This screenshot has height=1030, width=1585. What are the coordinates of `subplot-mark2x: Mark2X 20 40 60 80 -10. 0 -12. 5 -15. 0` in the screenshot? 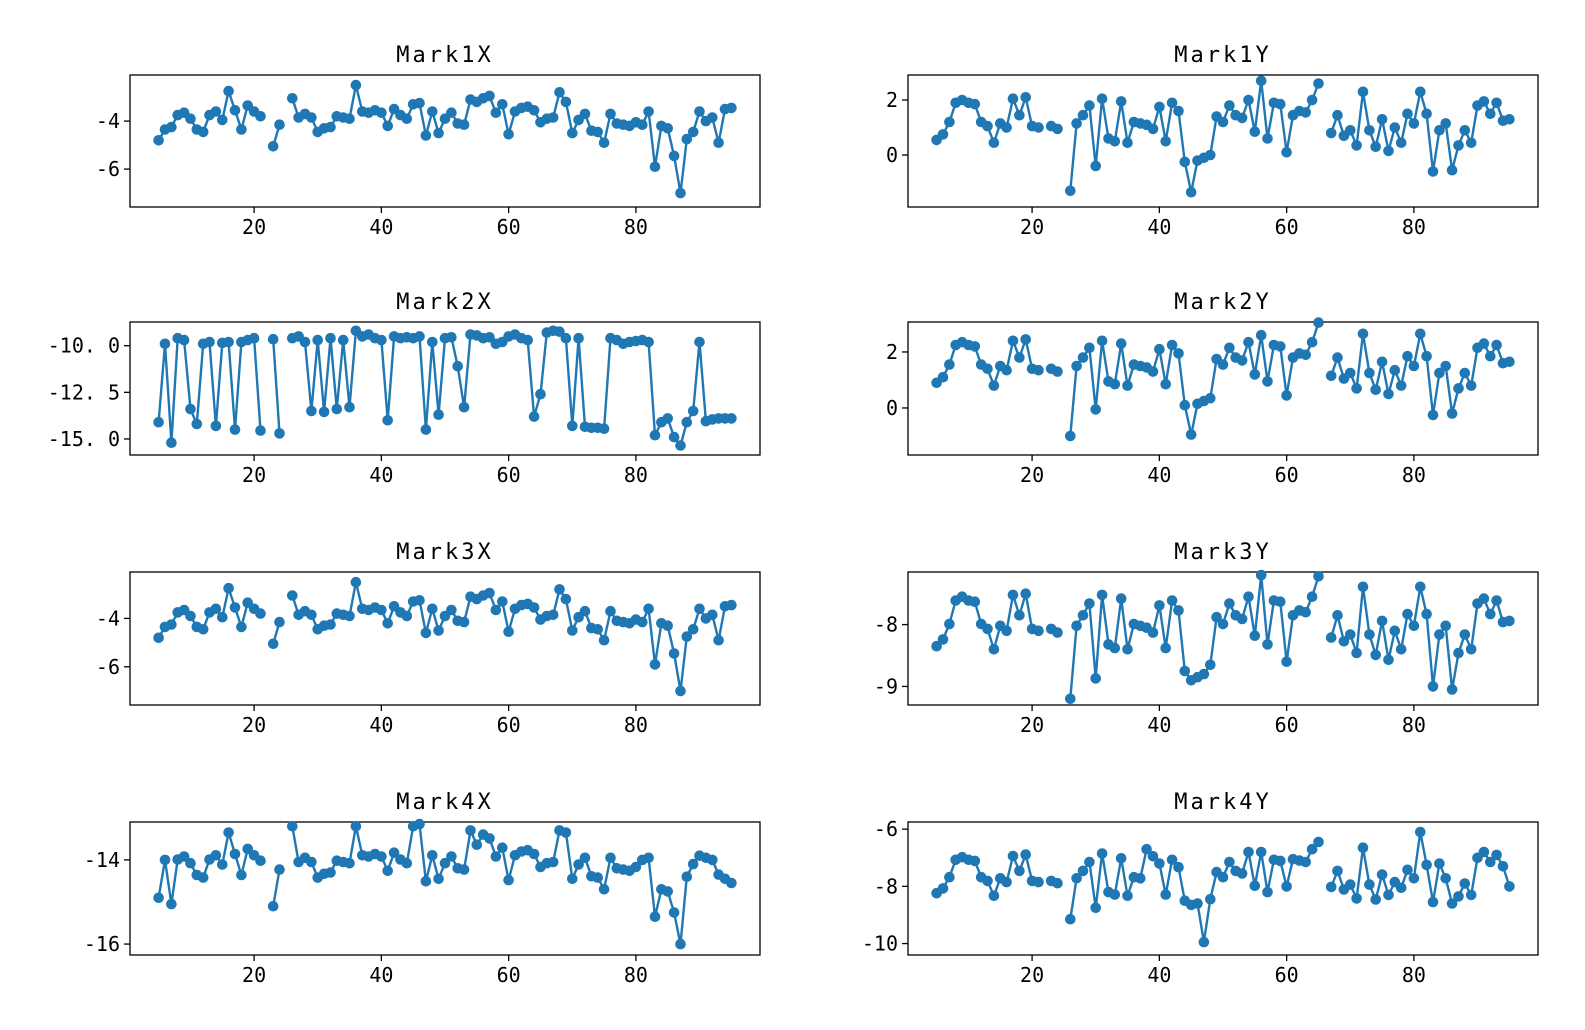 It's located at (404, 388).